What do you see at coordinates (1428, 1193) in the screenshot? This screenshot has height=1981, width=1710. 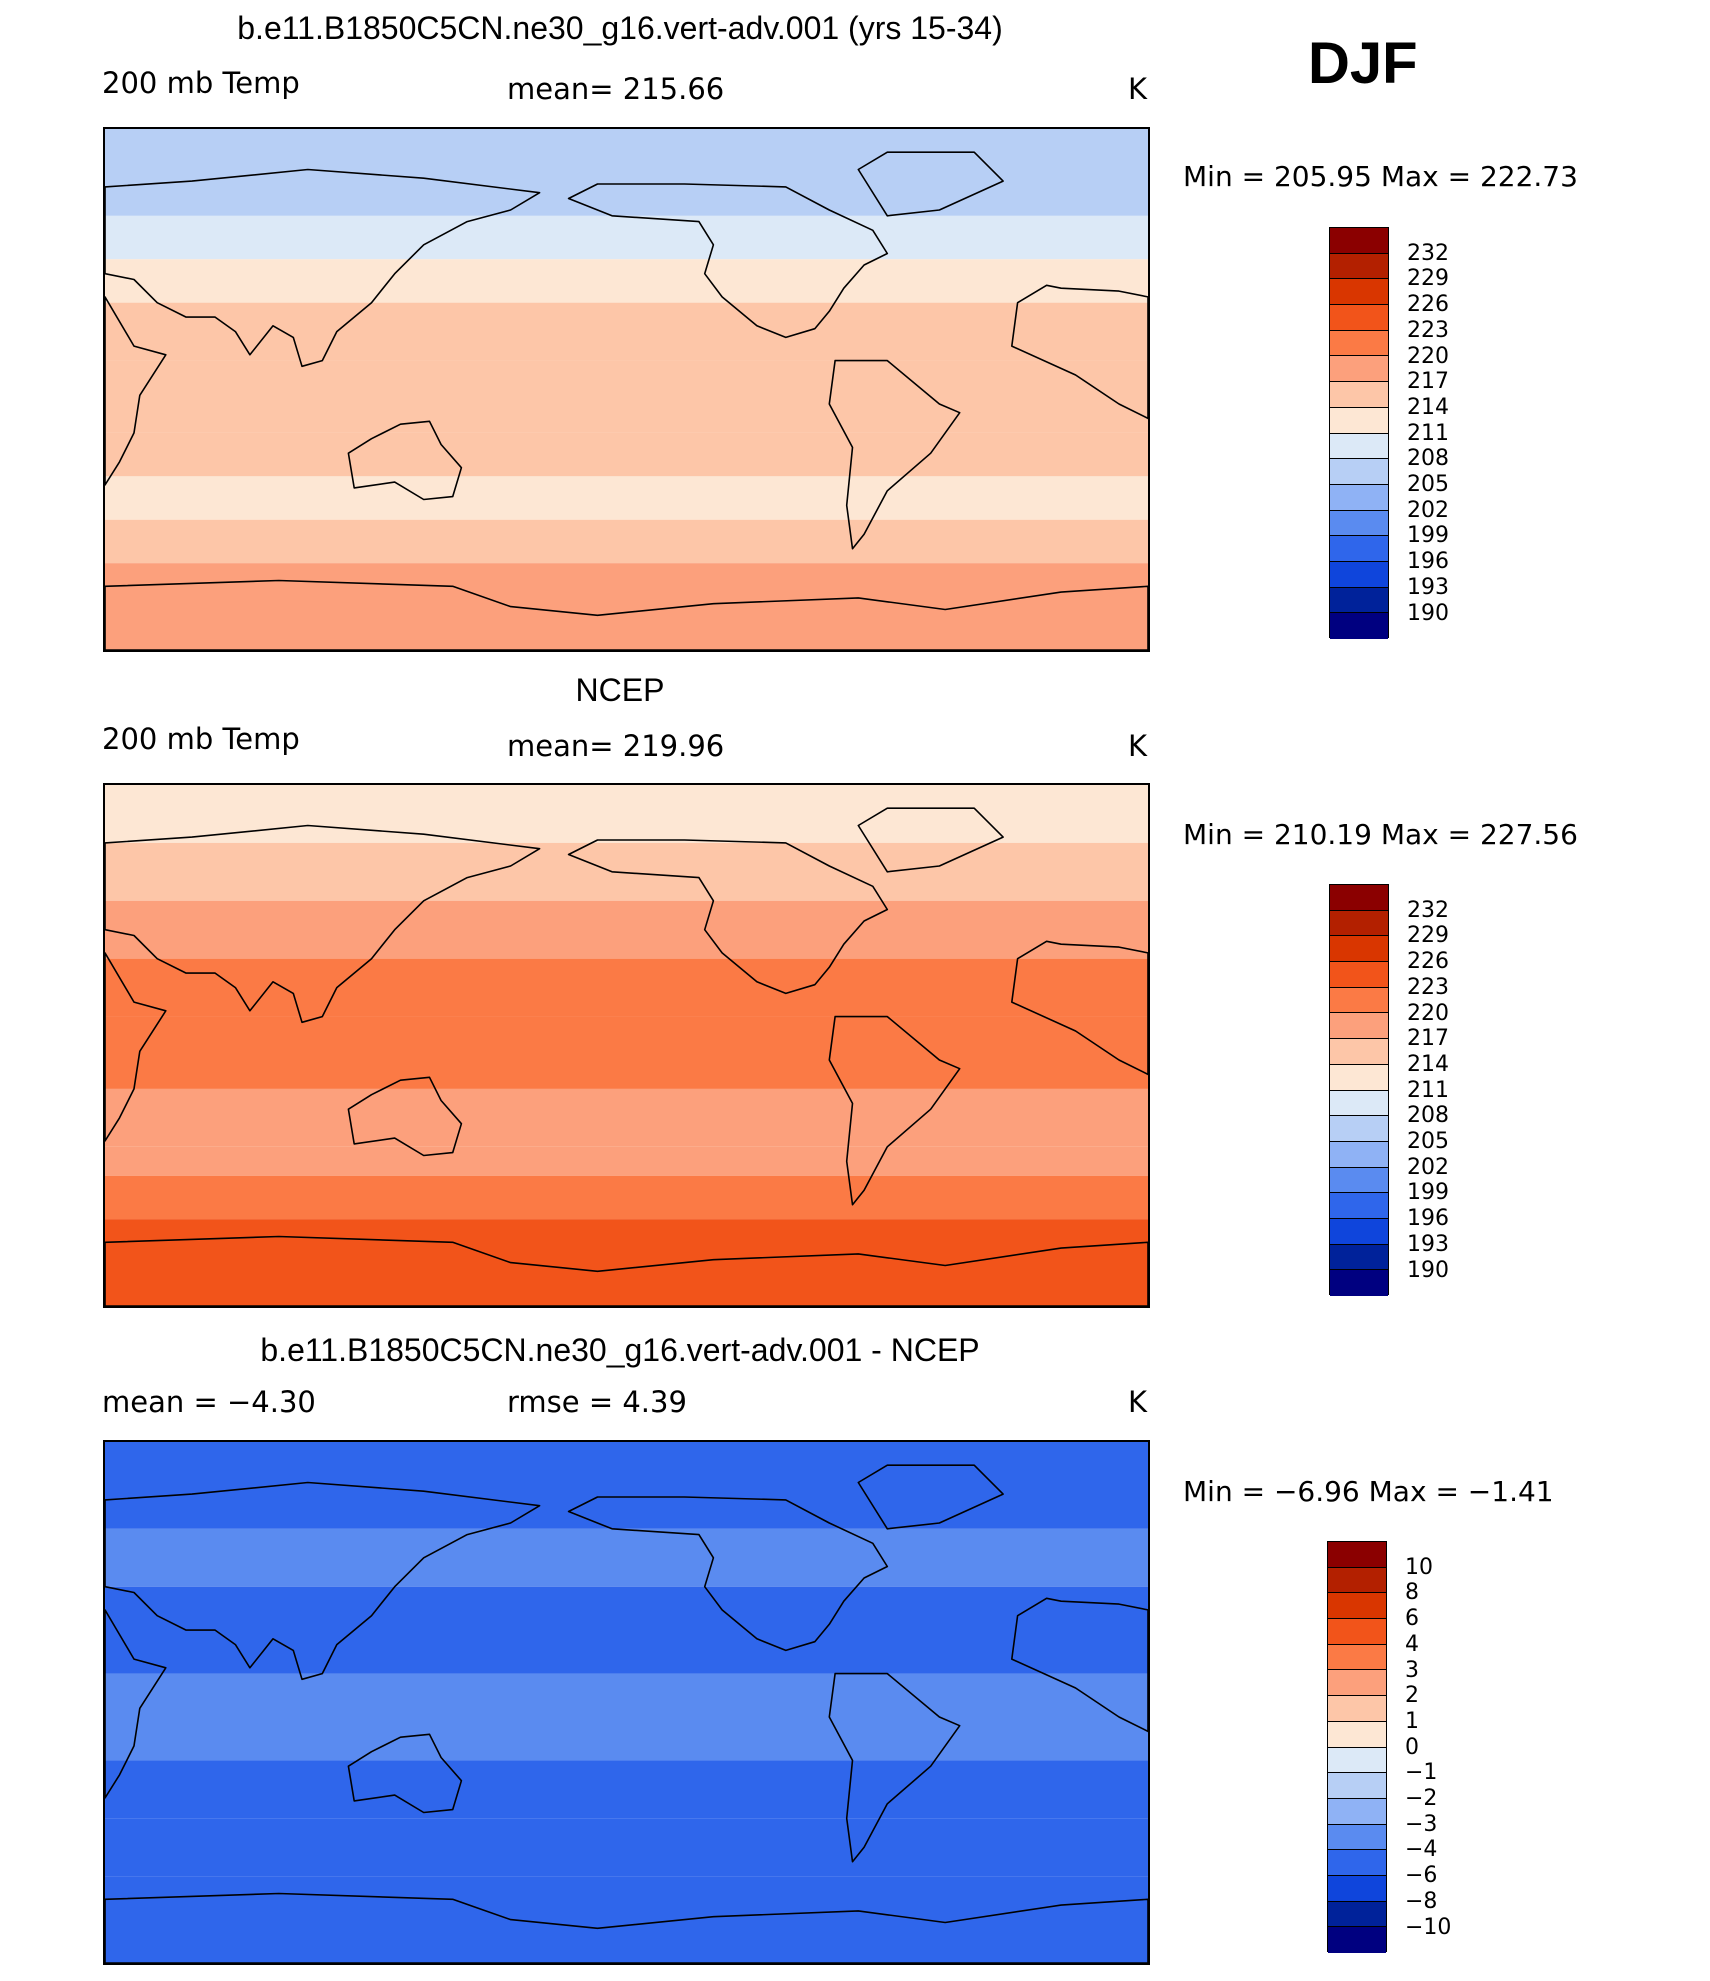 I see `colorbar-tick-label: 199` at bounding box center [1428, 1193].